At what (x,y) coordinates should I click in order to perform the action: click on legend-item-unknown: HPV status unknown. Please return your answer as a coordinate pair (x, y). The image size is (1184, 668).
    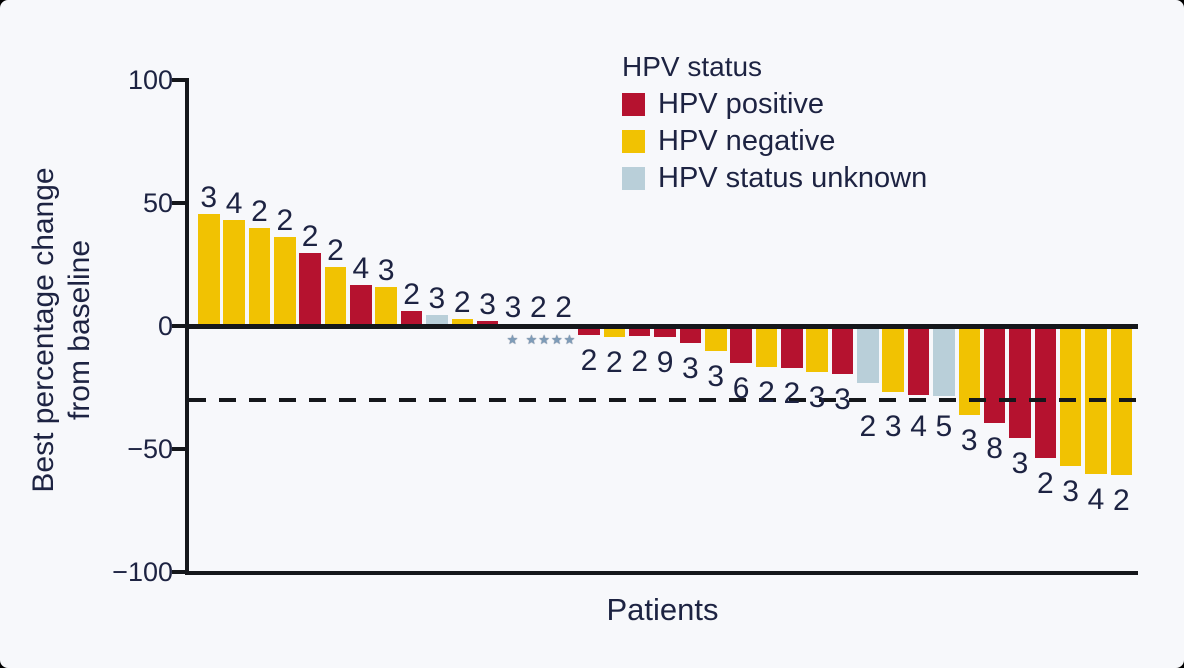
    Looking at the image, I should click on (775, 177).